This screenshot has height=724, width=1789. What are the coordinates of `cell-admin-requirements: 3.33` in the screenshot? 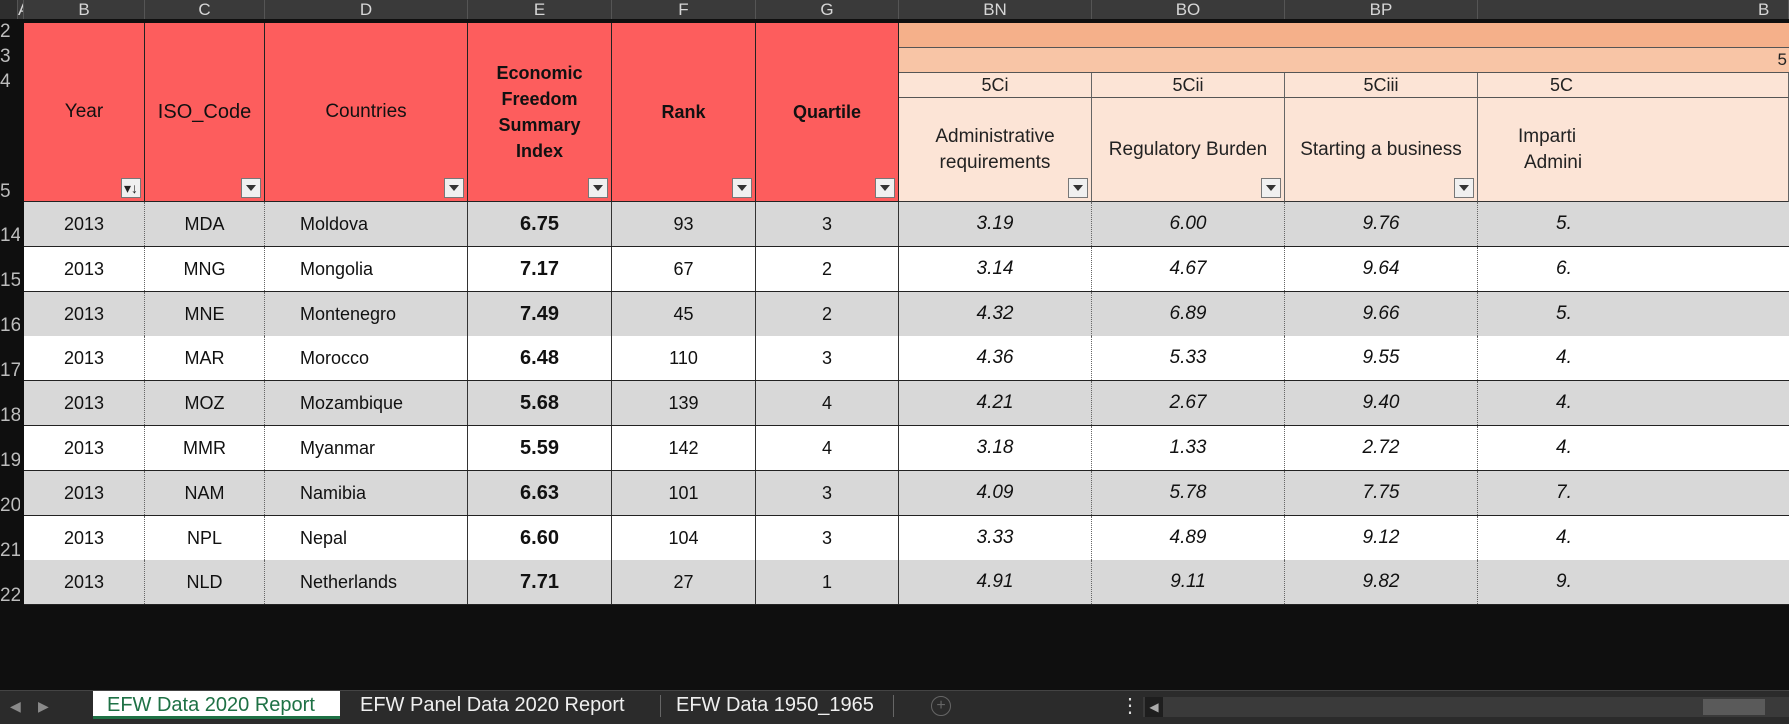 It's located at (995, 537).